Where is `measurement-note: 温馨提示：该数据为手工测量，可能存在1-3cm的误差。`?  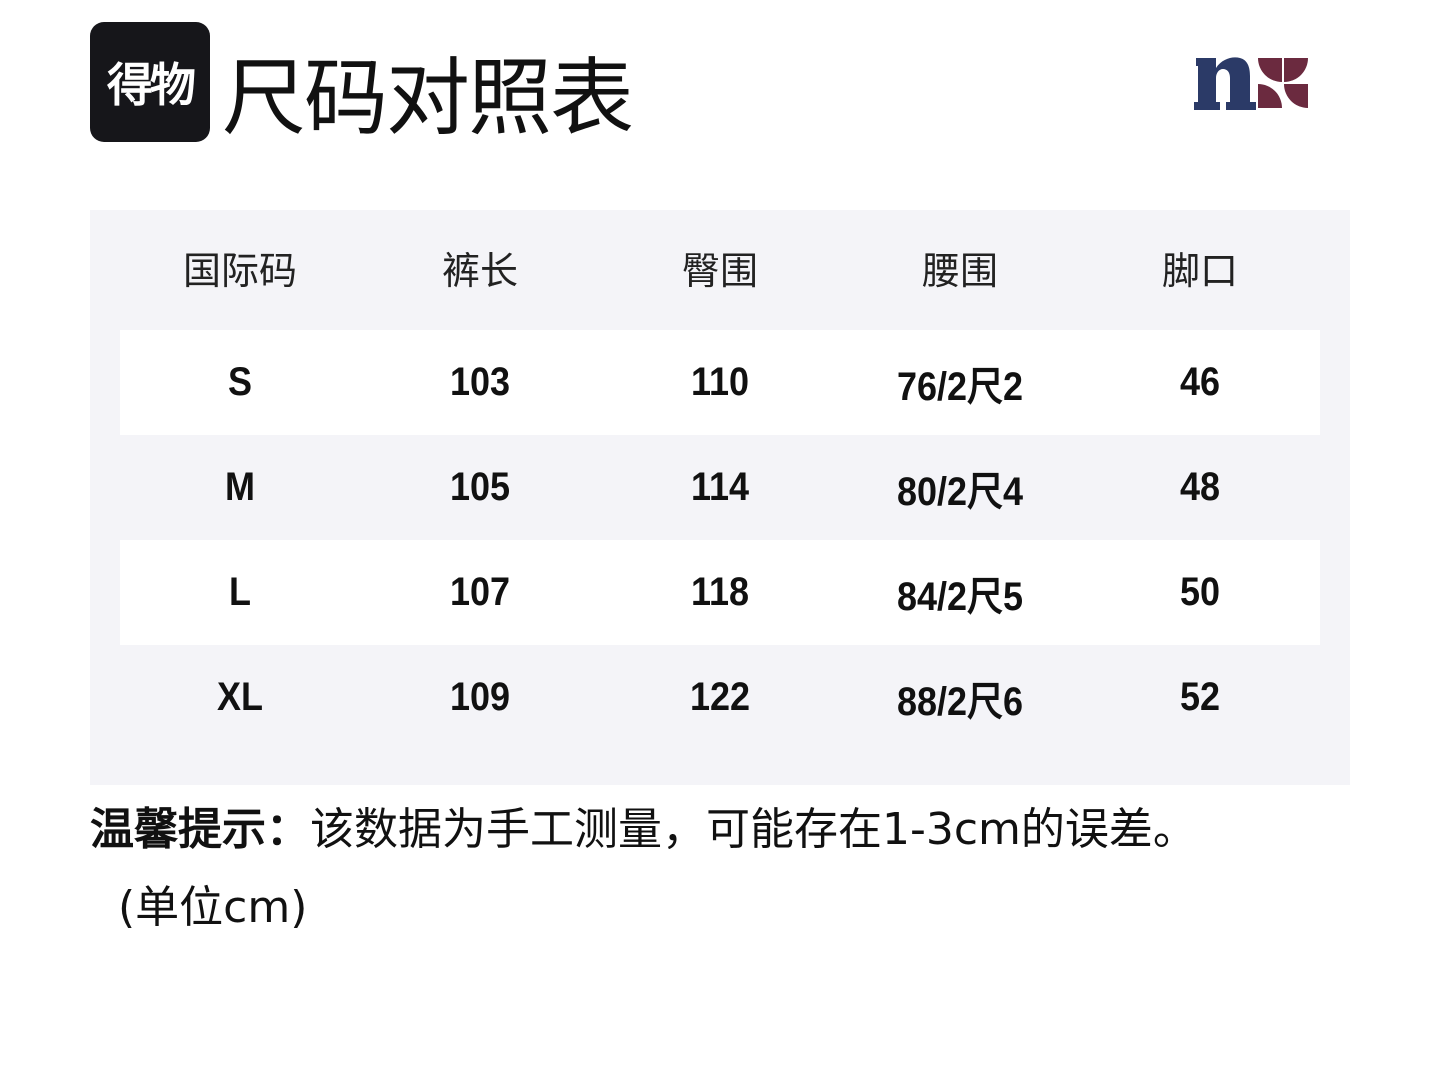
measurement-note: 温馨提示：该数据为手工测量，可能存在1-3cm的误差。 is located at coordinates (643, 830).